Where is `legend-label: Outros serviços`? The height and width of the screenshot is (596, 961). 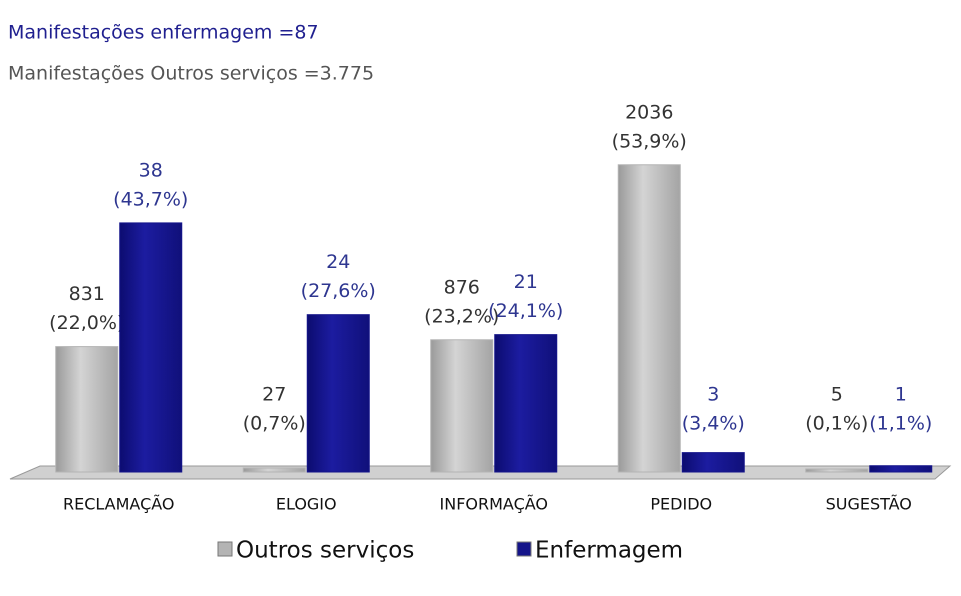
legend-label: Outros serviços is located at coordinates (325, 551).